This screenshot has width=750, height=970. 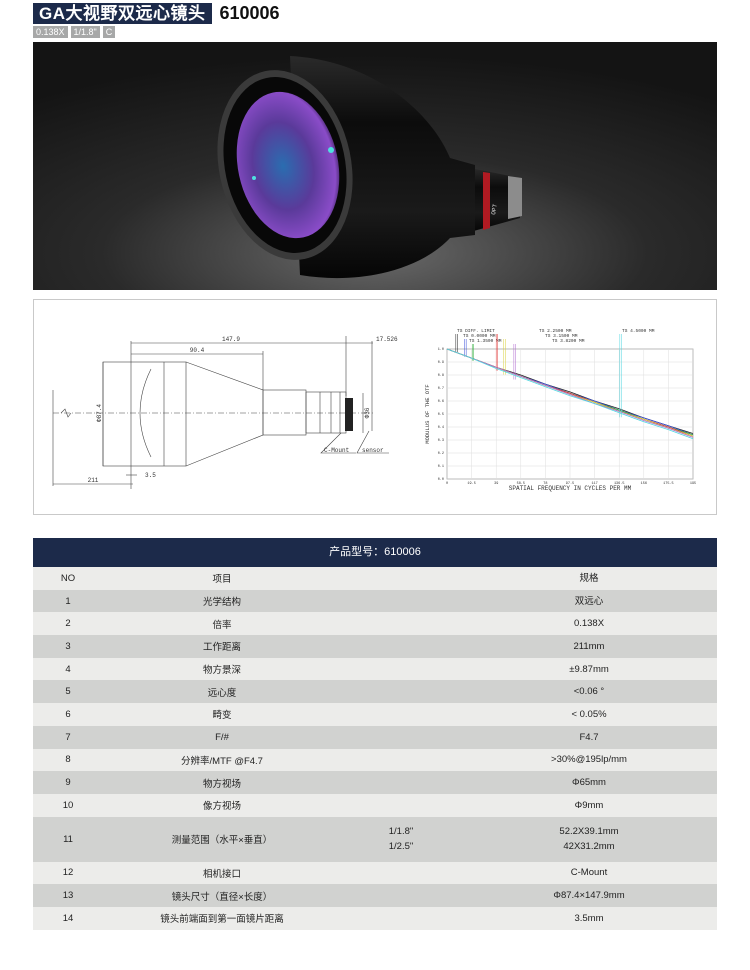 What do you see at coordinates (68, 737) in the screenshot?
I see `row-no: 7` at bounding box center [68, 737].